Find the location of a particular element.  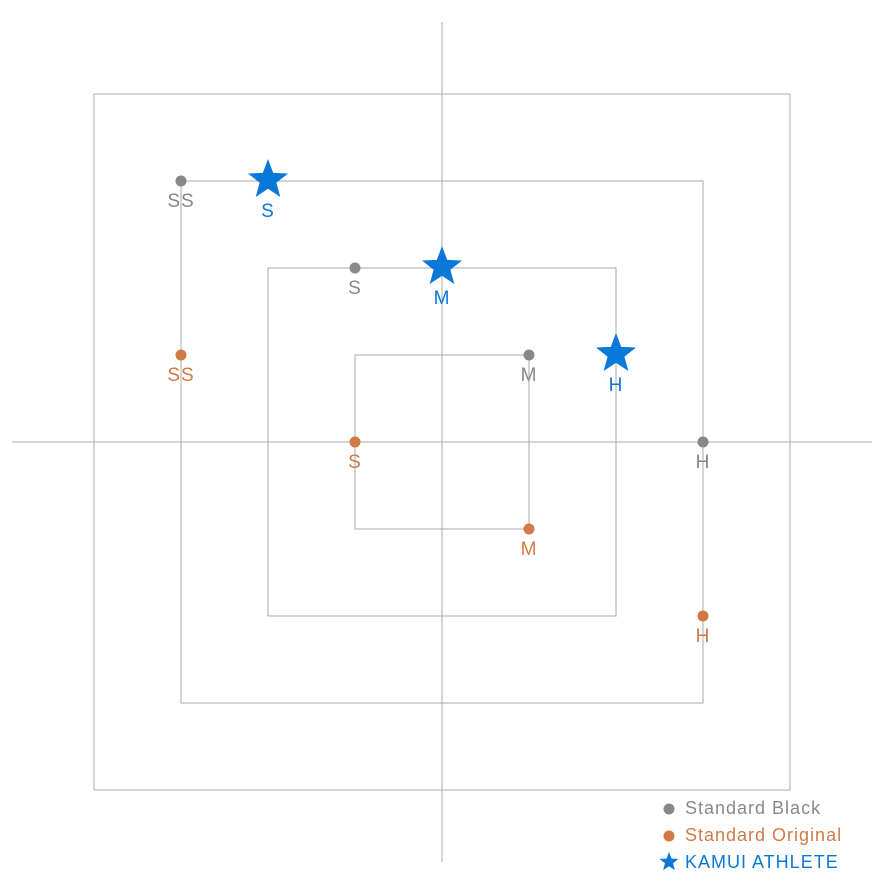

legend-label: KAMUI ATHLETE is located at coordinates (762, 862).